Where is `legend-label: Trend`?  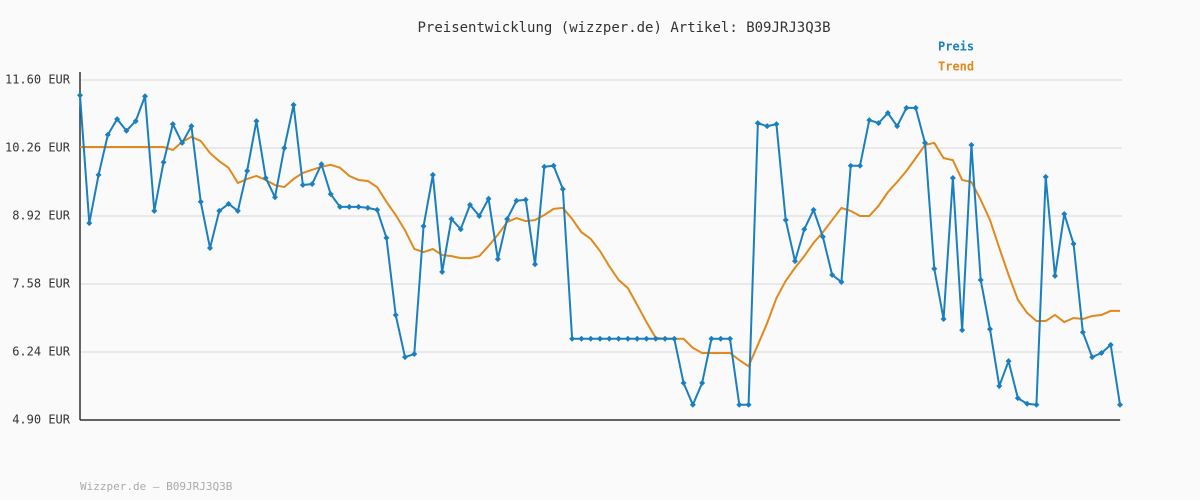
legend-label: Trend is located at coordinates (956, 67).